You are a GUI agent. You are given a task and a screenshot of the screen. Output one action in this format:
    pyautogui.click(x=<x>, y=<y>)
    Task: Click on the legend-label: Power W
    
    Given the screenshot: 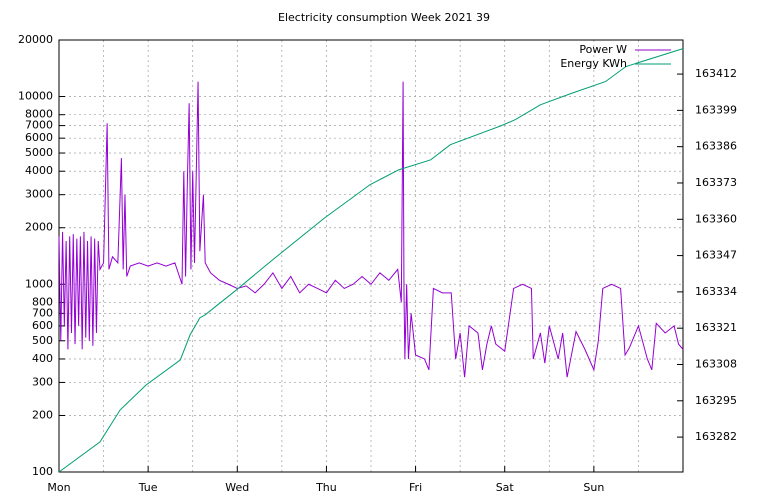 What is the action you would take?
    pyautogui.click(x=603, y=49)
    